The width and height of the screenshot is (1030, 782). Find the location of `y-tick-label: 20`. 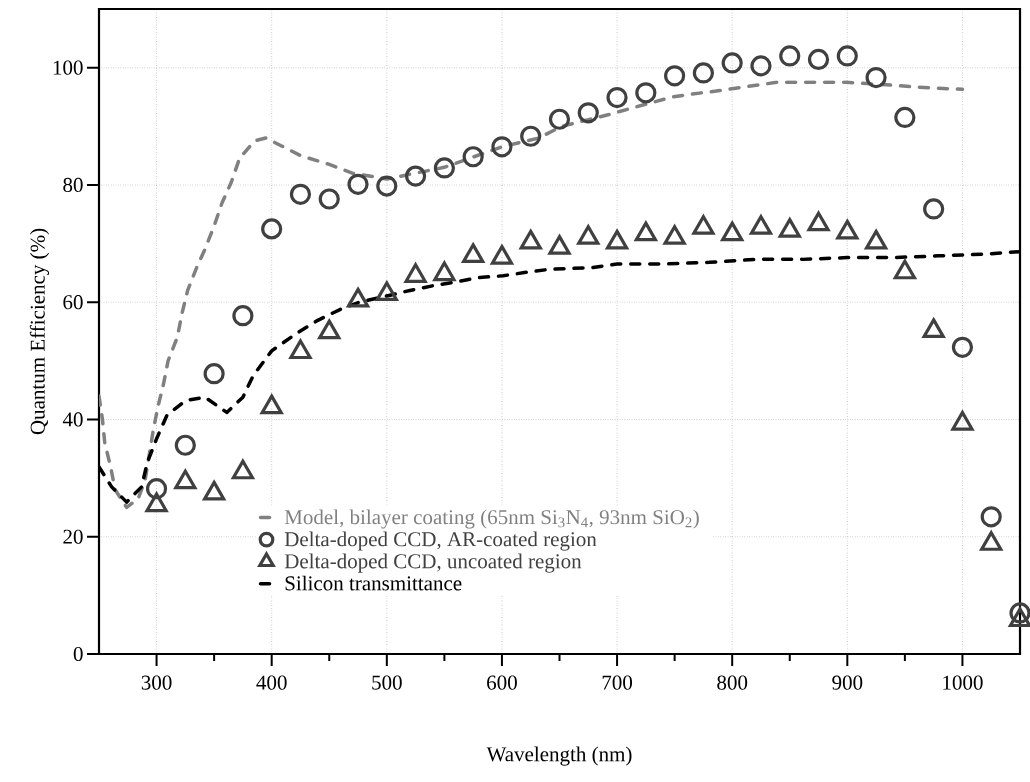

y-tick-label: 20 is located at coordinates (73, 536).